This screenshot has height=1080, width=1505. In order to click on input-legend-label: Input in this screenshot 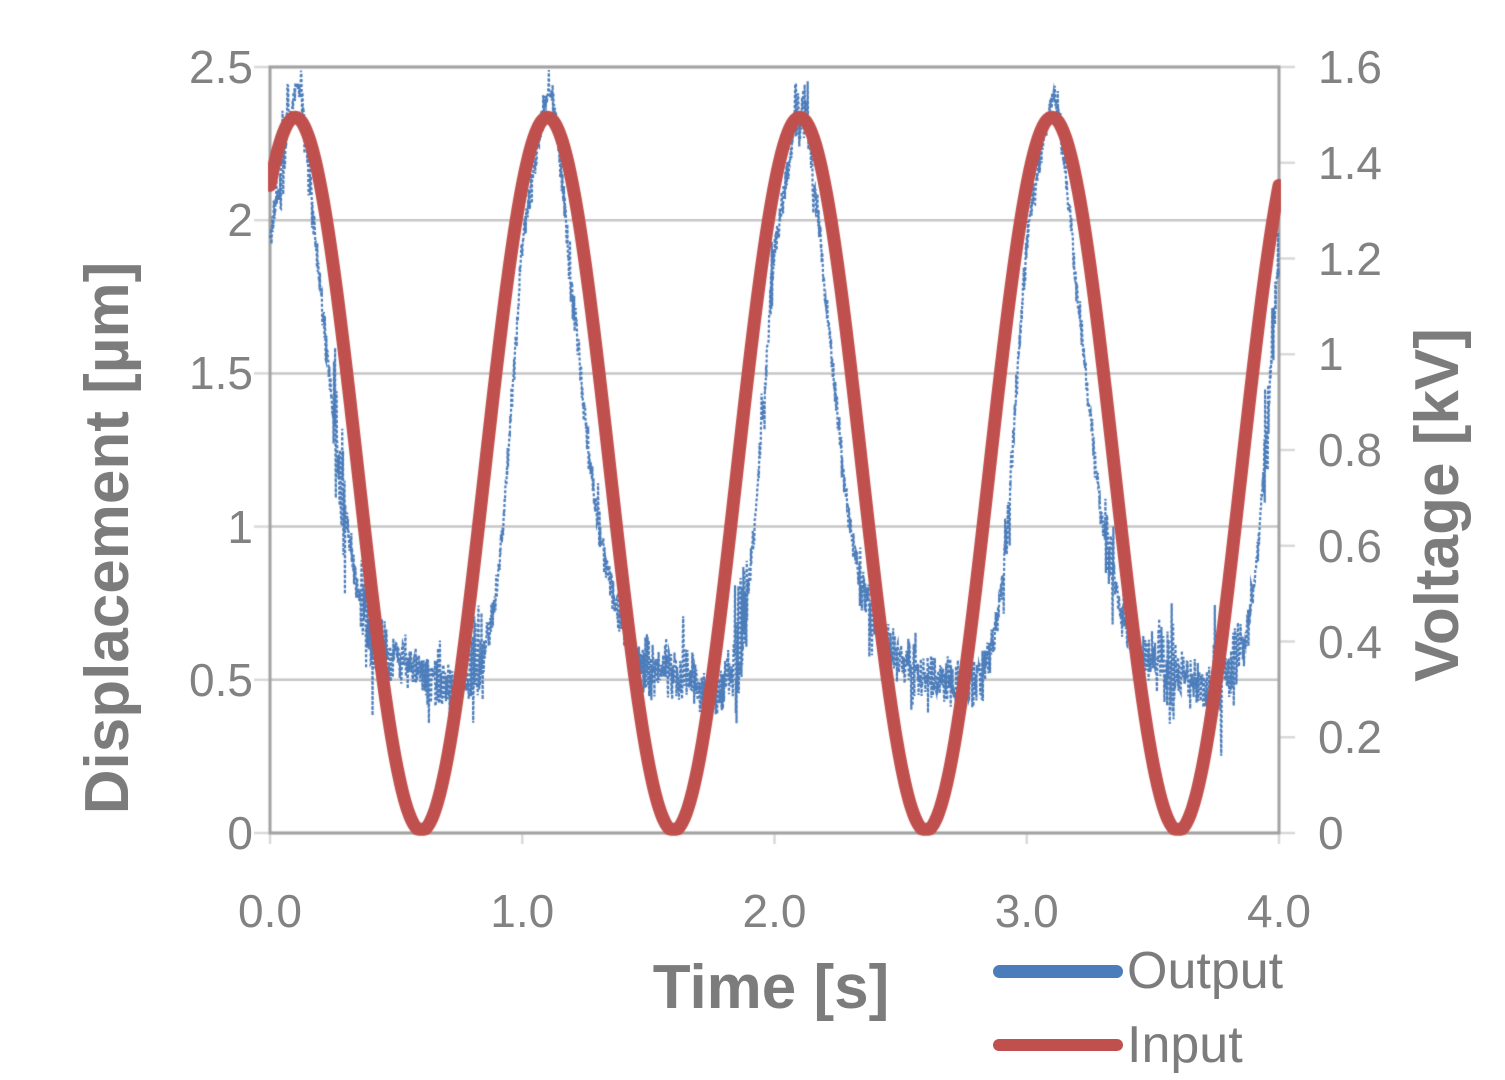, I will do `click(1185, 1045)`.